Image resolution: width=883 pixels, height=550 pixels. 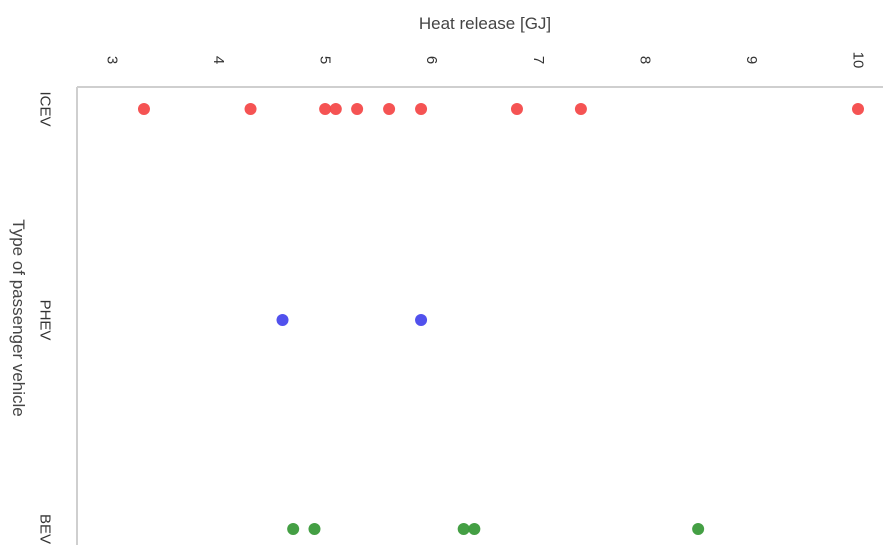 I want to click on x-tick-label: 4, so click(x=218, y=60).